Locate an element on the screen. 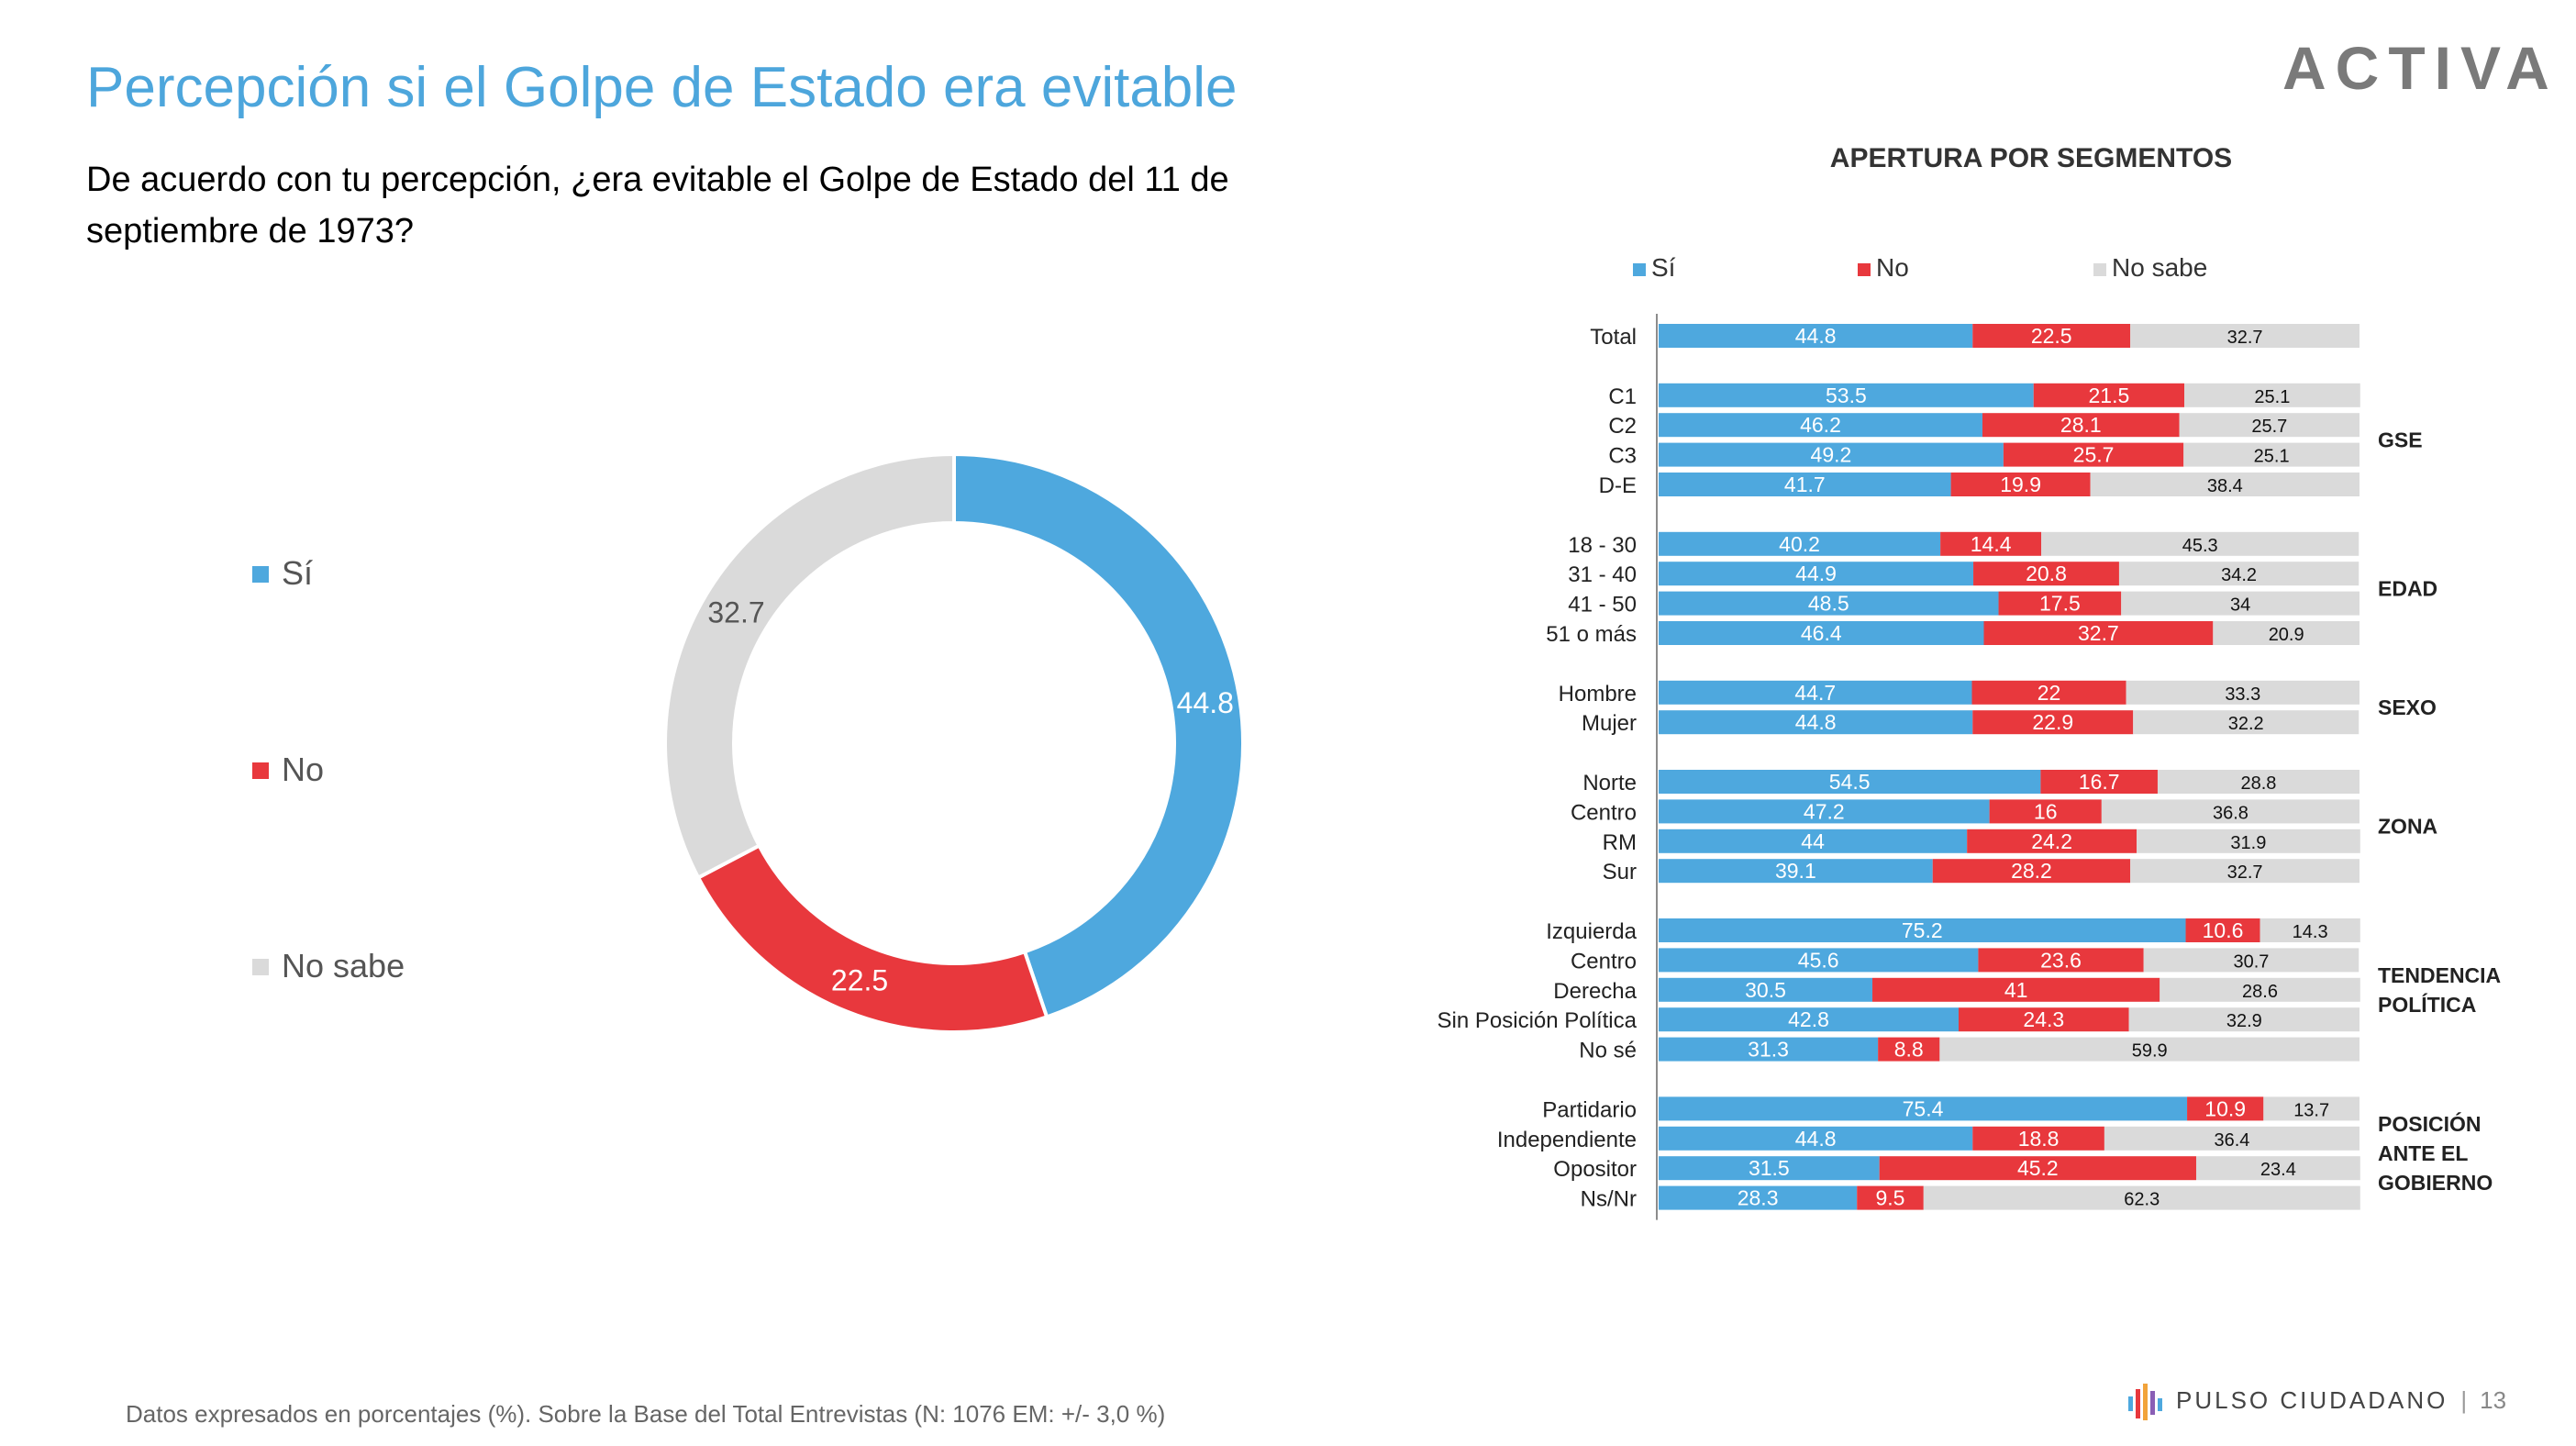 The width and height of the screenshot is (2576, 1446). legend-label-si: Sí is located at coordinates (298, 573).